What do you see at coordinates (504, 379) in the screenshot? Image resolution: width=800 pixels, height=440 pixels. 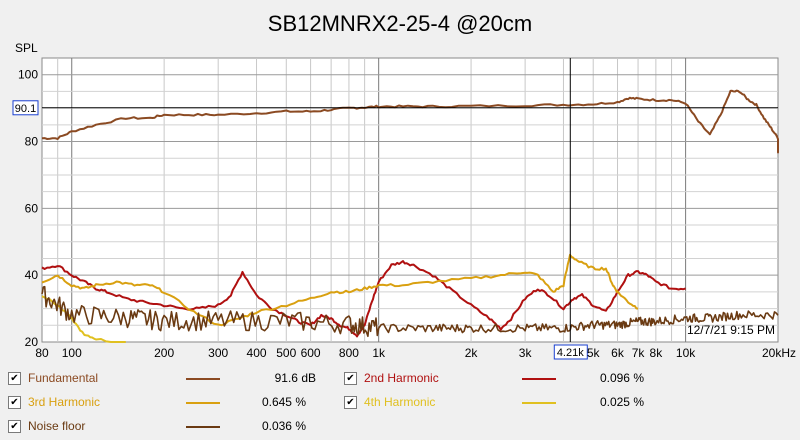 I see `legend-item-2nd-harmonic: ✔ 2nd Harmonic 0.096 %` at bounding box center [504, 379].